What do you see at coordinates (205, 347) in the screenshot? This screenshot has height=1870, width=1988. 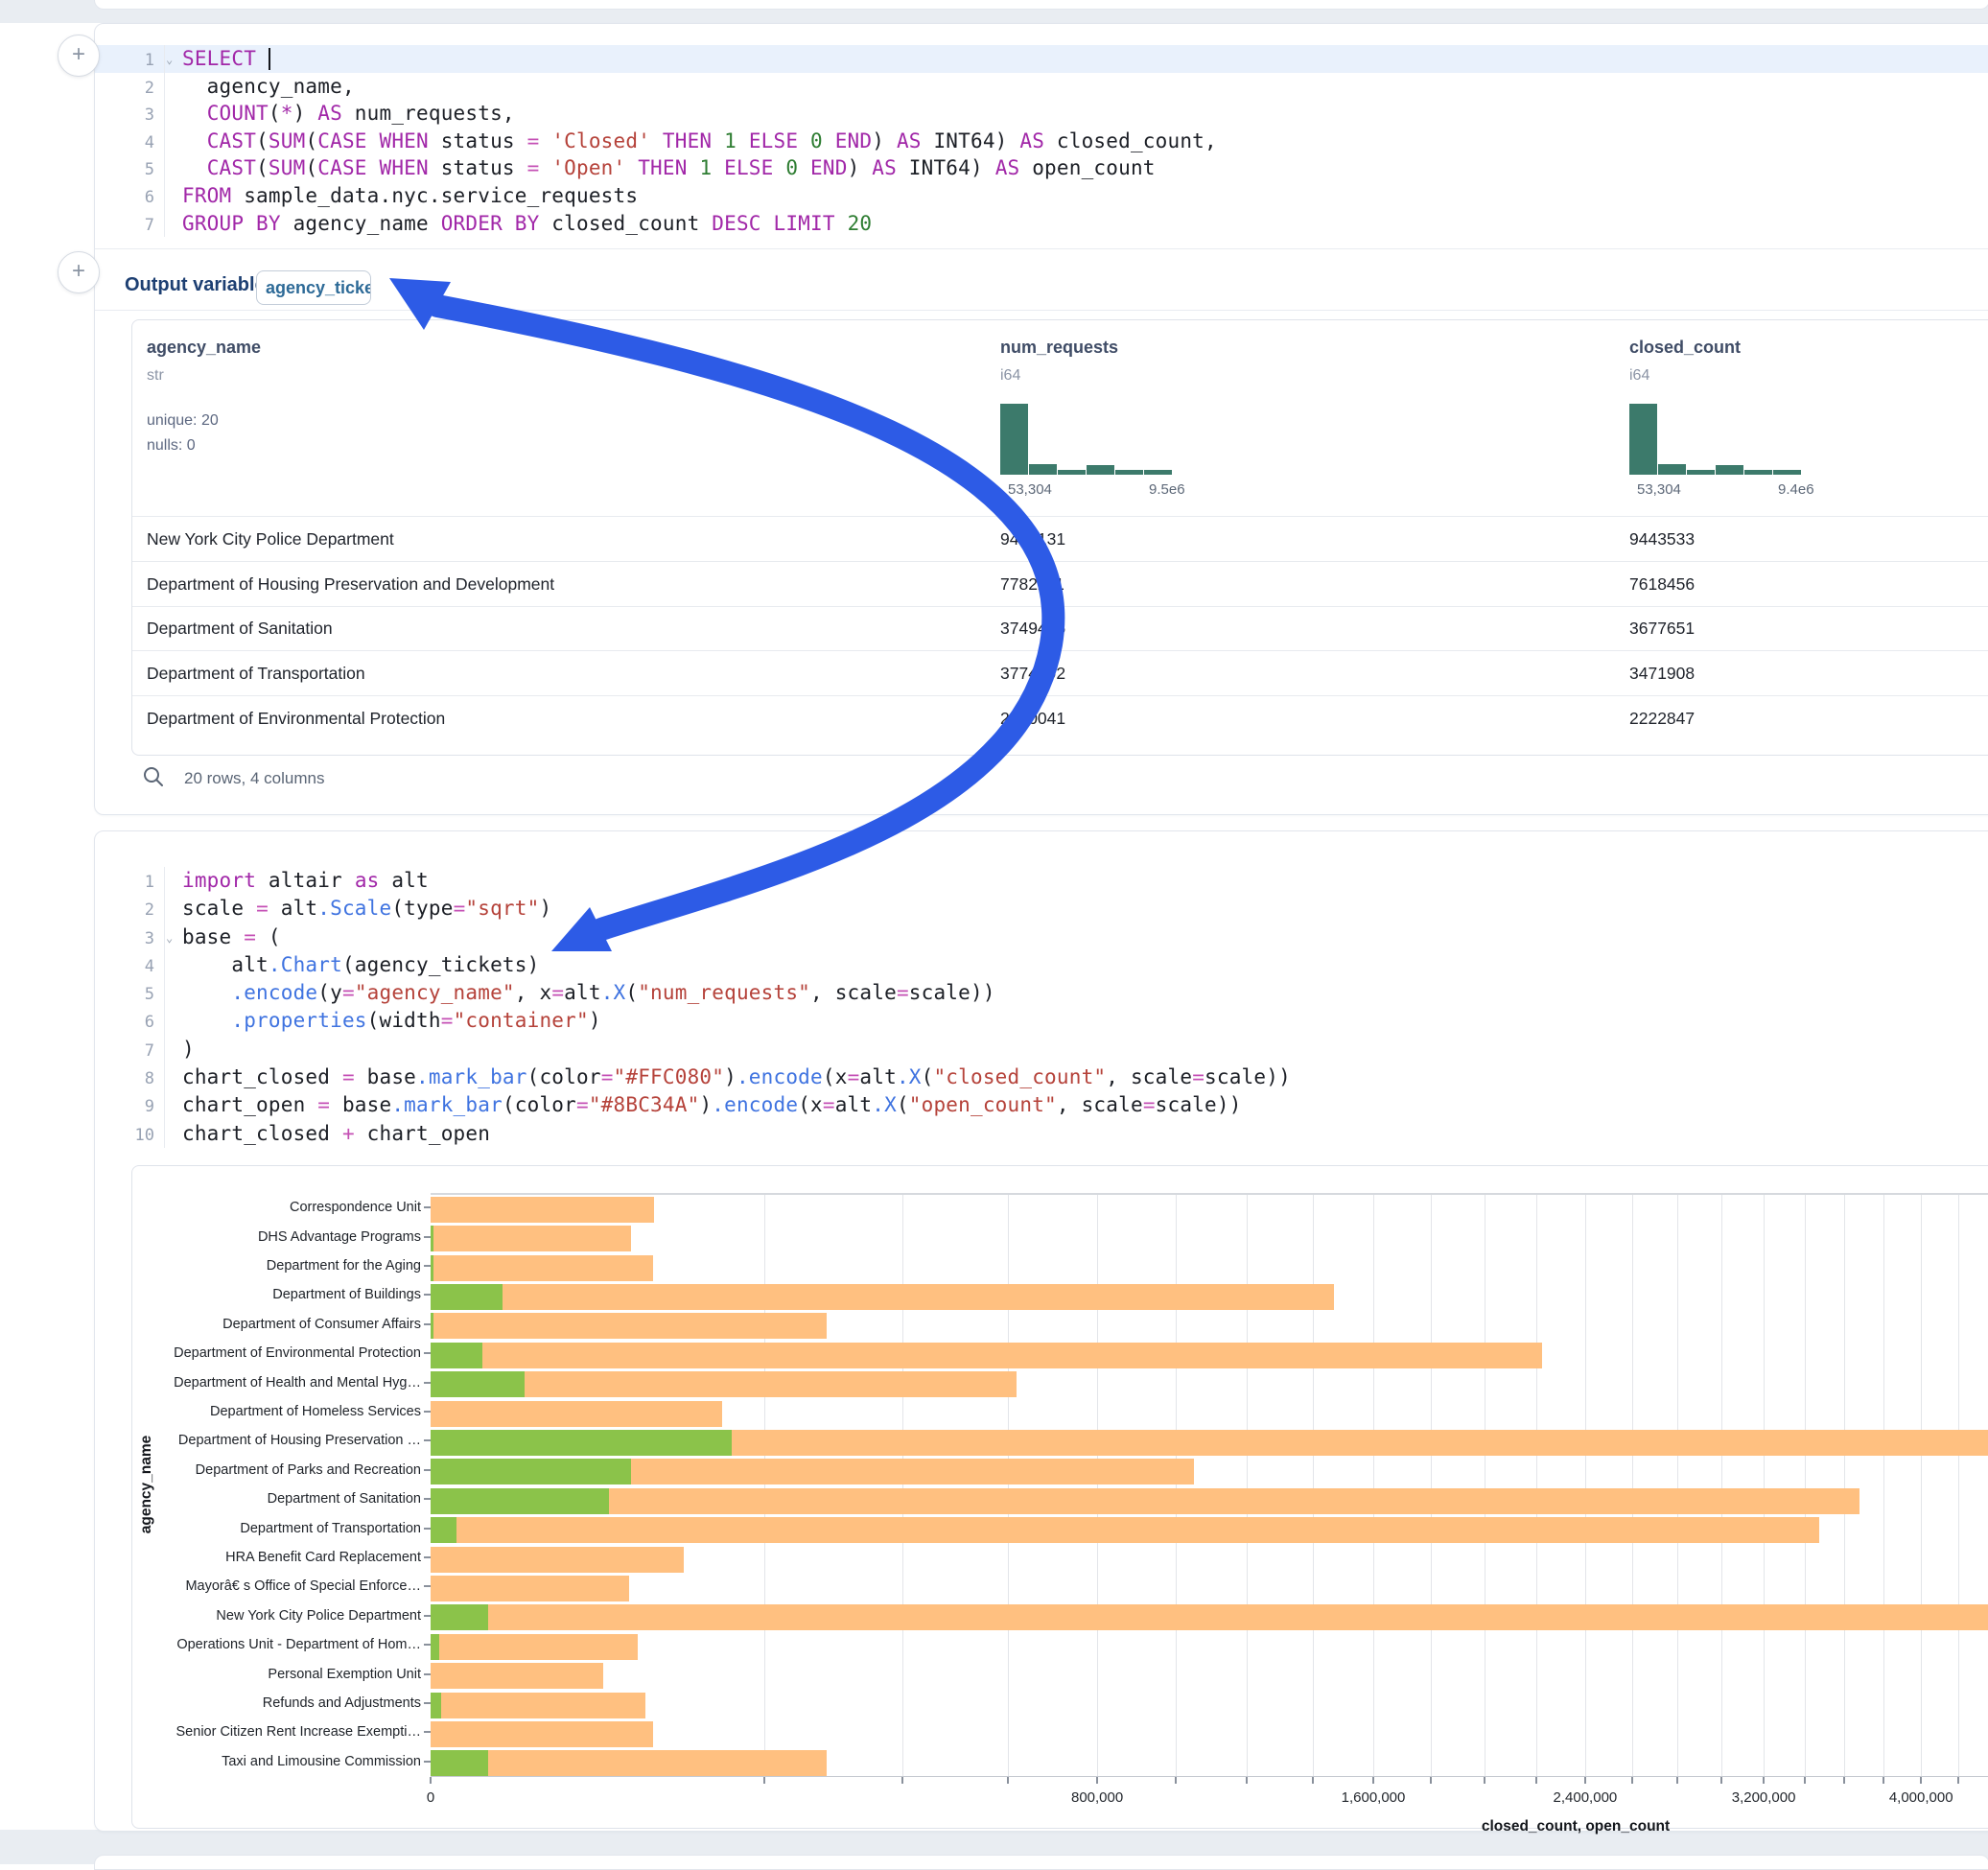 I see `column-header: agency_name` at bounding box center [205, 347].